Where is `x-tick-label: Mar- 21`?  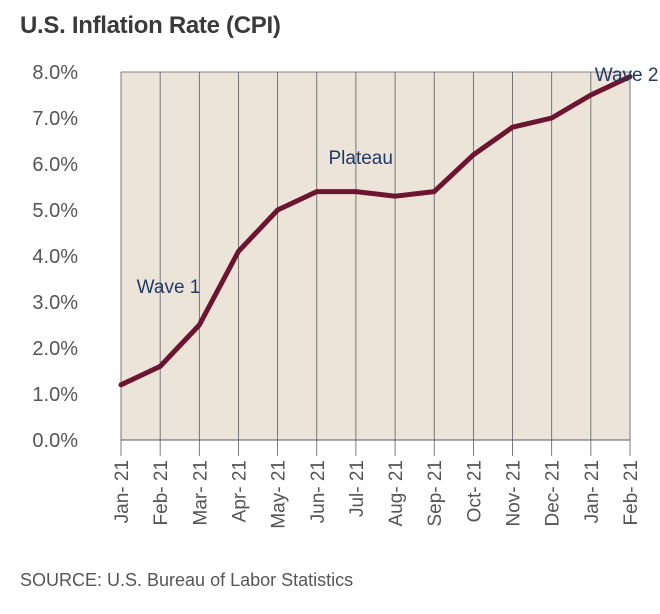 x-tick-label: Mar- 21 is located at coordinates (200, 492).